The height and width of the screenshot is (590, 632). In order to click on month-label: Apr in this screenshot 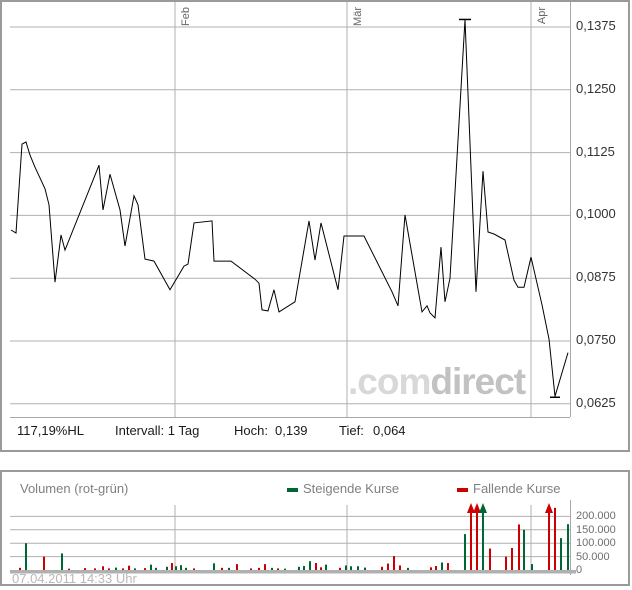, I will do `click(542, 15)`.